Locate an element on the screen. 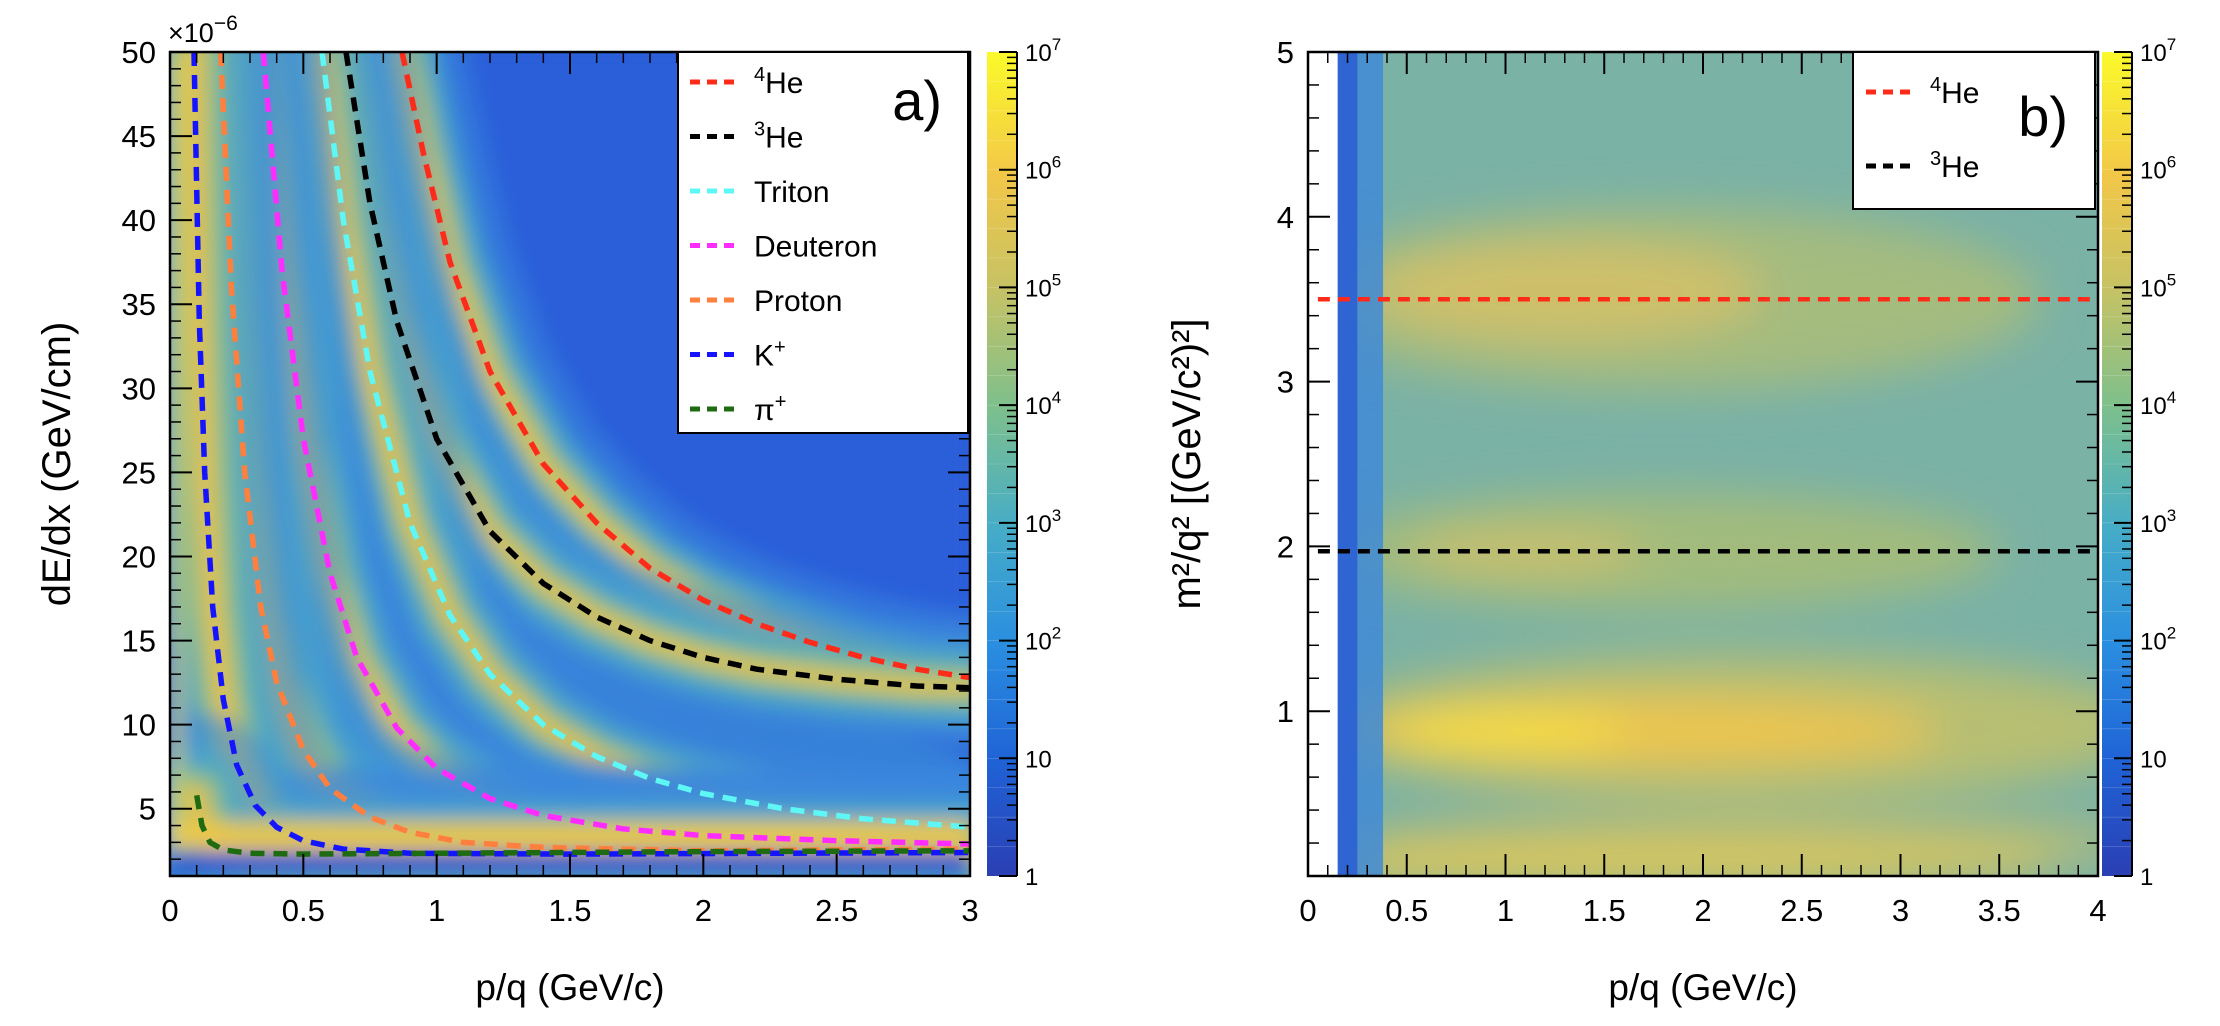 The width and height of the screenshot is (2220, 1026). y-multiplier-a: ×10⁻⁶ is located at coordinates (203, 30).